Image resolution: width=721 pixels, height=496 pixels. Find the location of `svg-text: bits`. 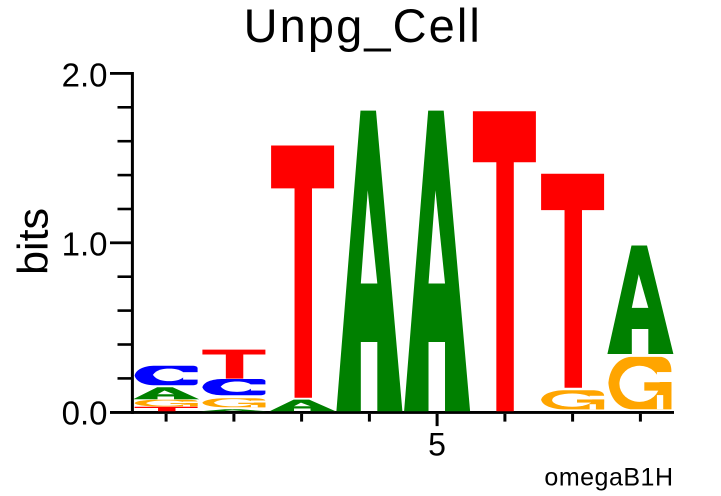

svg-text: bits is located at coordinates (34, 241).